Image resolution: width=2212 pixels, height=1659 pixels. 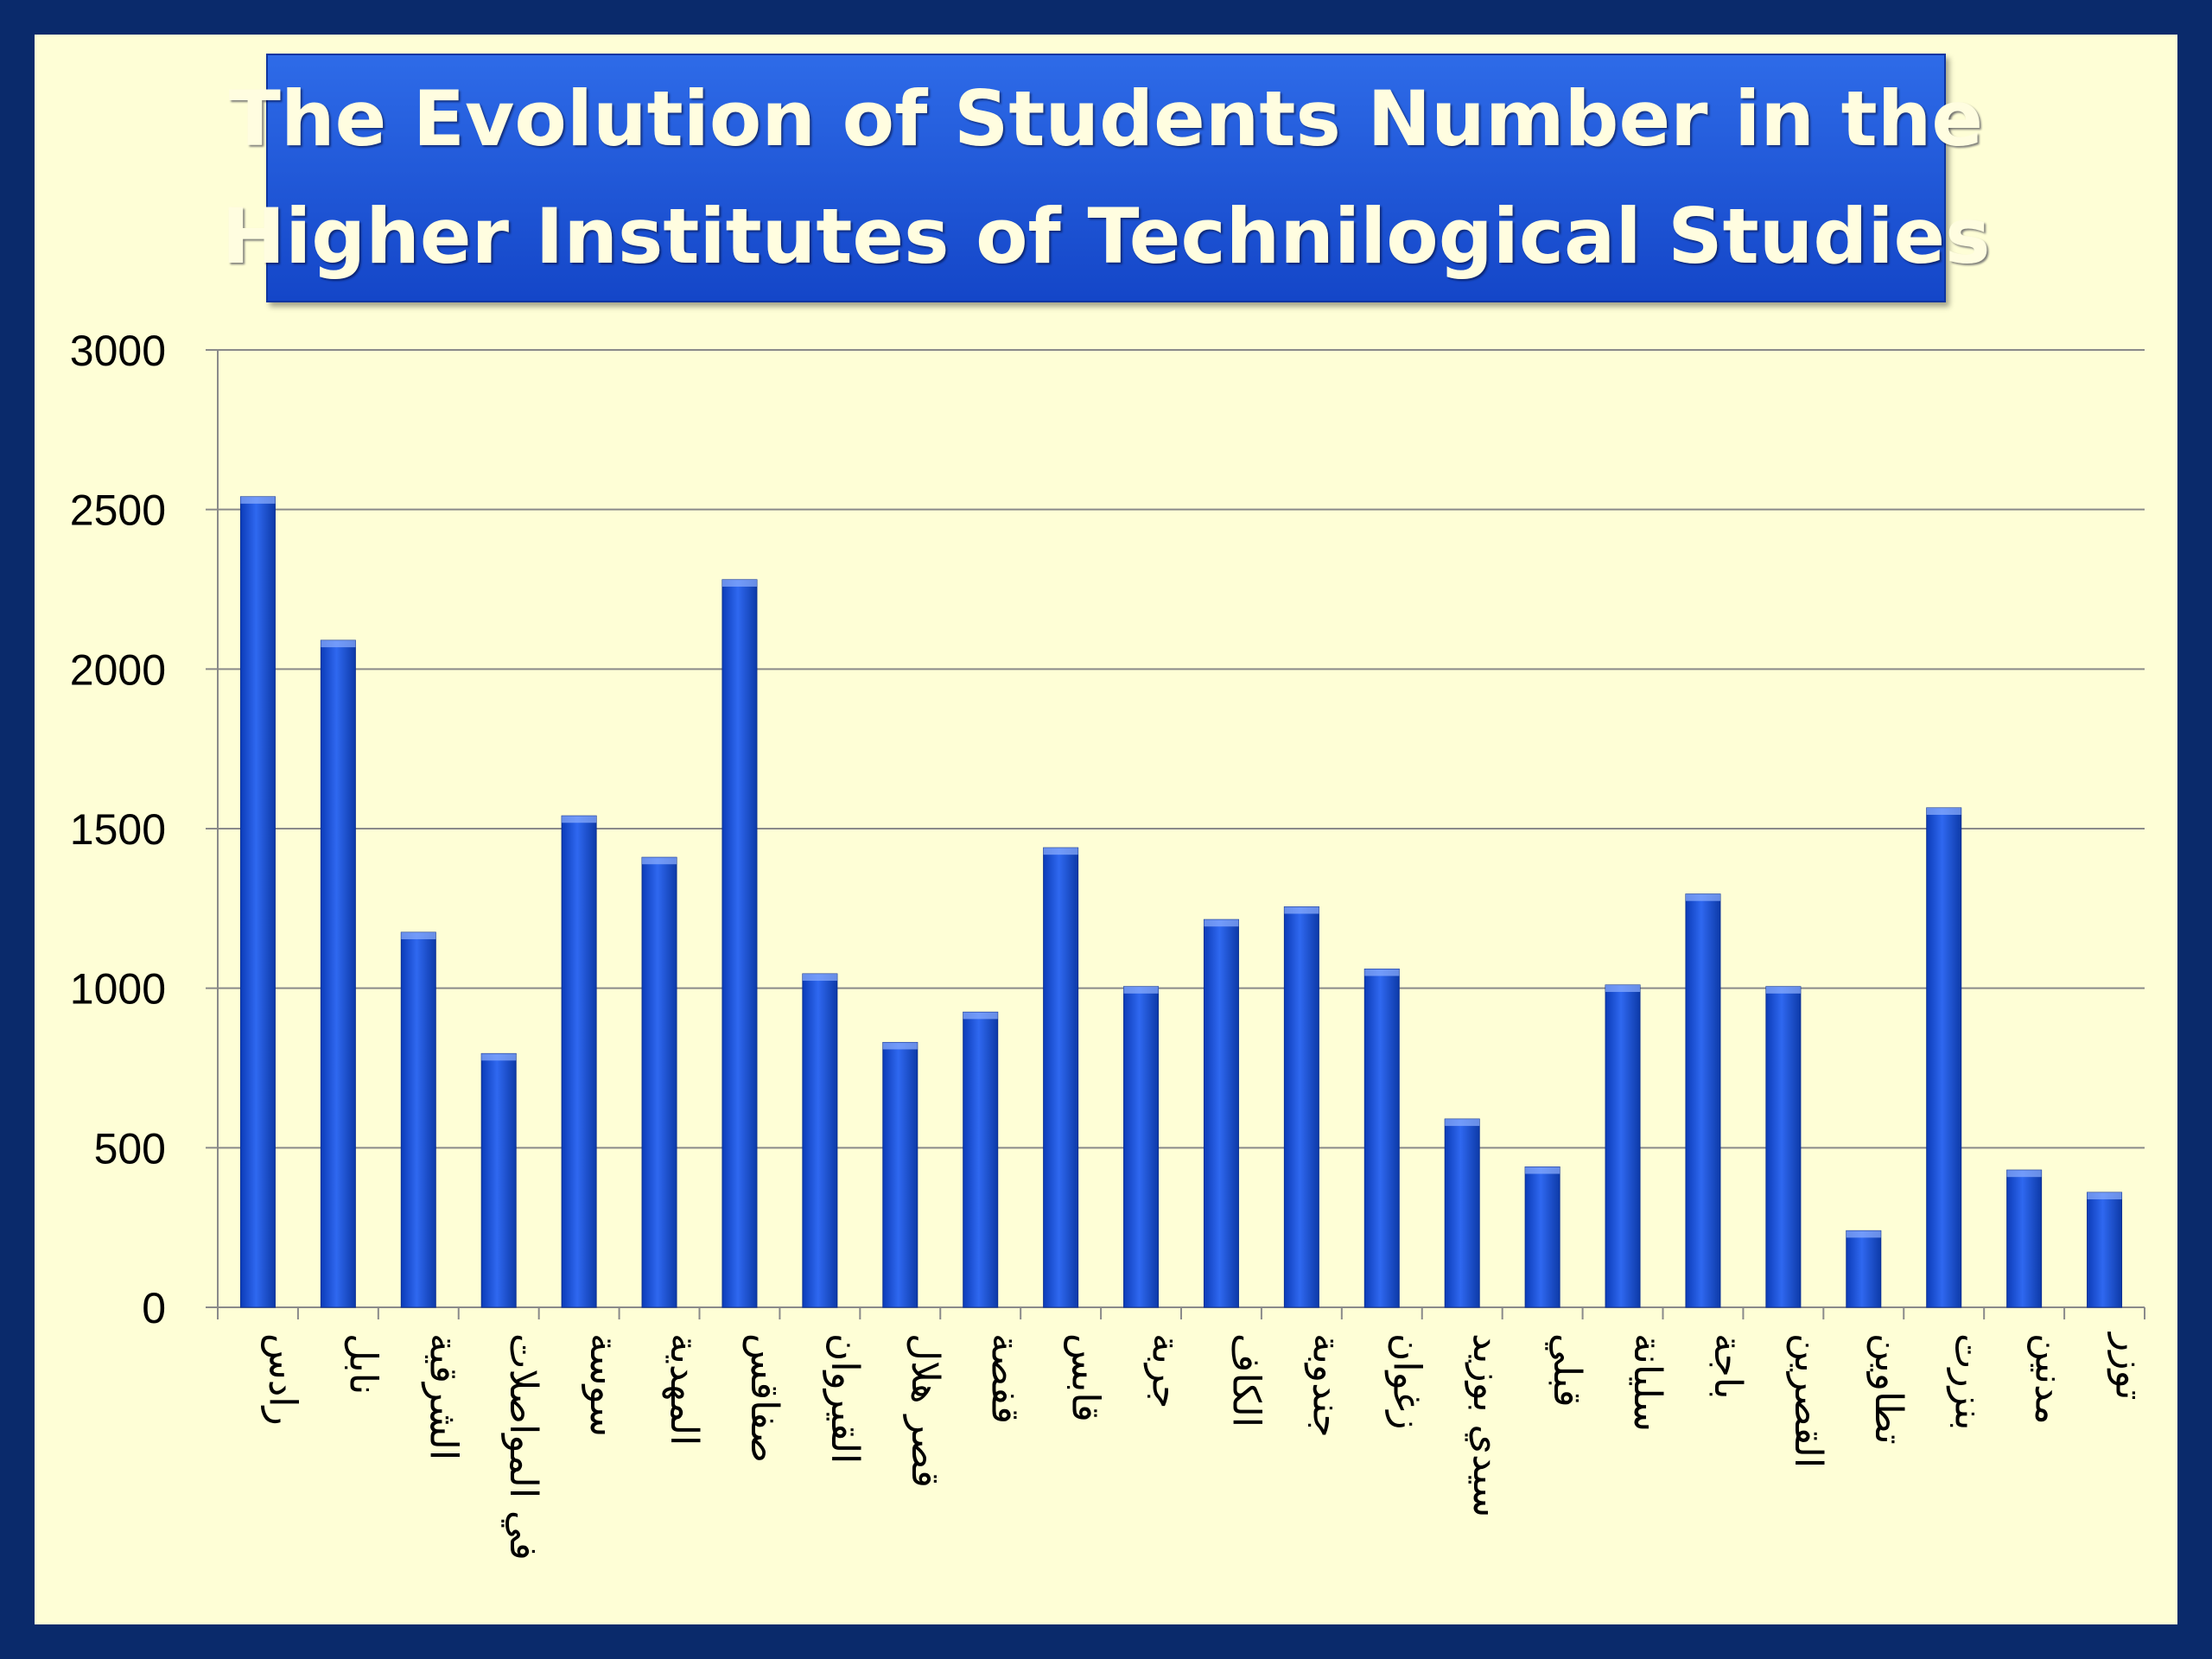 What do you see at coordinates (118, 510) in the screenshot?
I see `y-tick-label: 2500` at bounding box center [118, 510].